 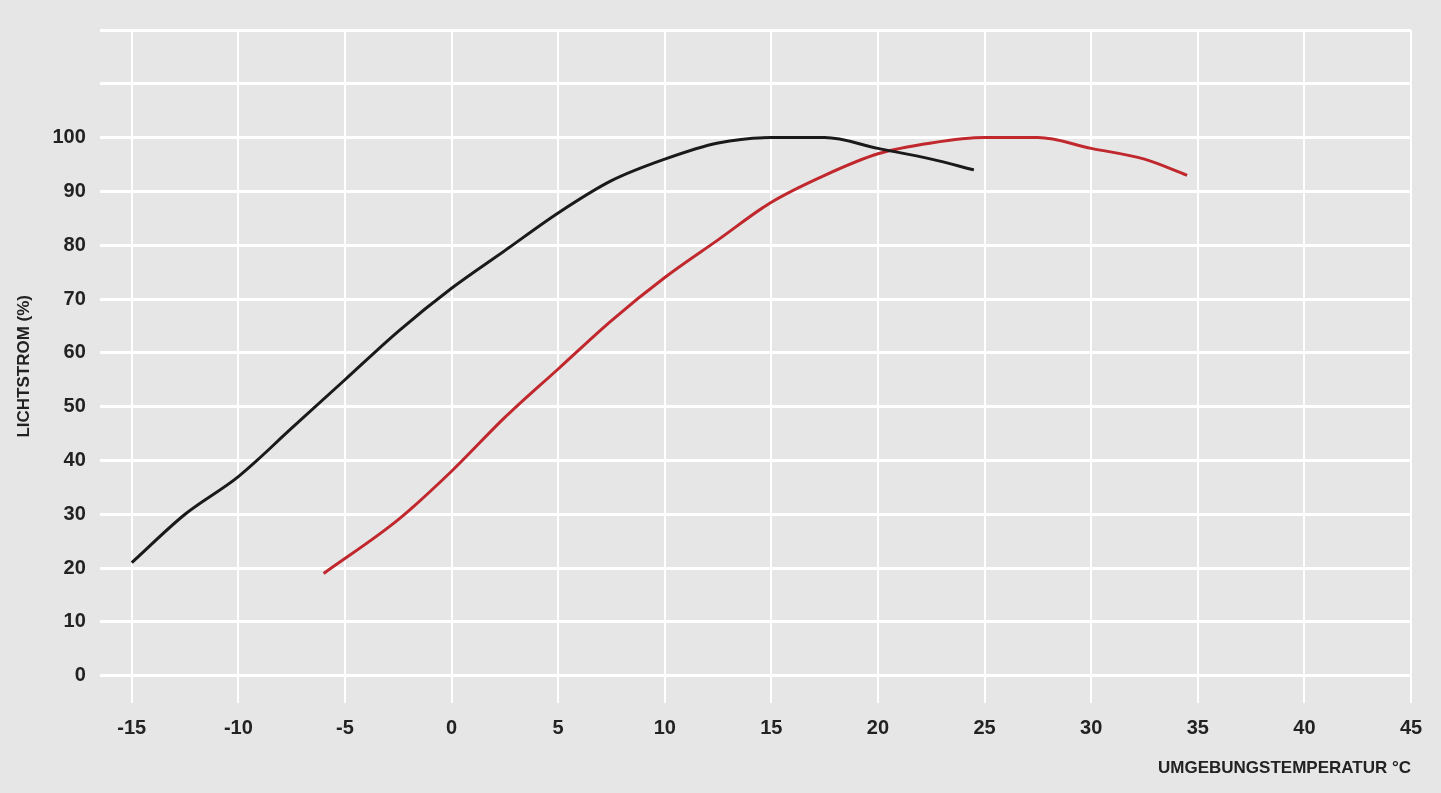 What do you see at coordinates (1304, 727) in the screenshot?
I see `x-tick-label: 40` at bounding box center [1304, 727].